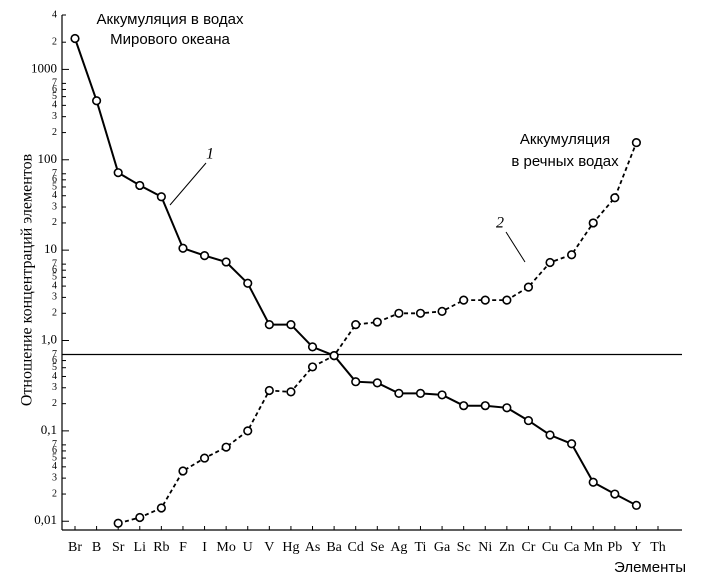 This screenshot has width=710, height=582. Describe the element at coordinates (44, 67) in the screenshot. I see `y-tick-label: 1000` at that location.